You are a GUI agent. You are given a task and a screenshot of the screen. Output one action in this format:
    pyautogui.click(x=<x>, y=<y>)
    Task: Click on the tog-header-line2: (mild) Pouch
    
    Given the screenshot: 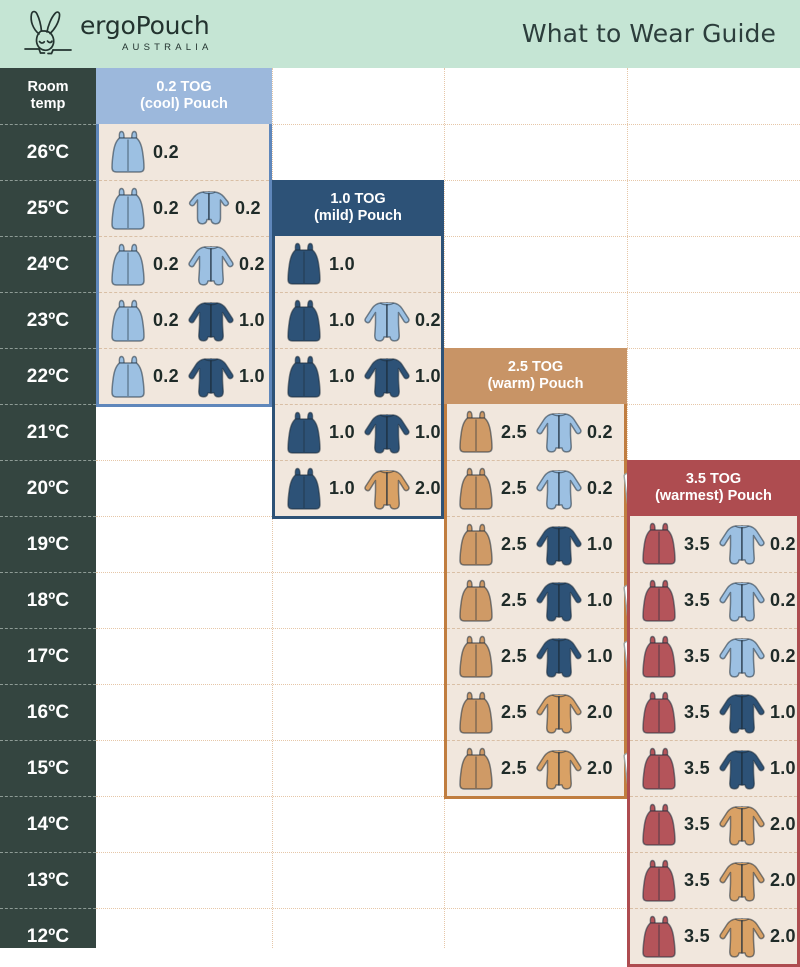 What is the action you would take?
    pyautogui.click(x=358, y=216)
    